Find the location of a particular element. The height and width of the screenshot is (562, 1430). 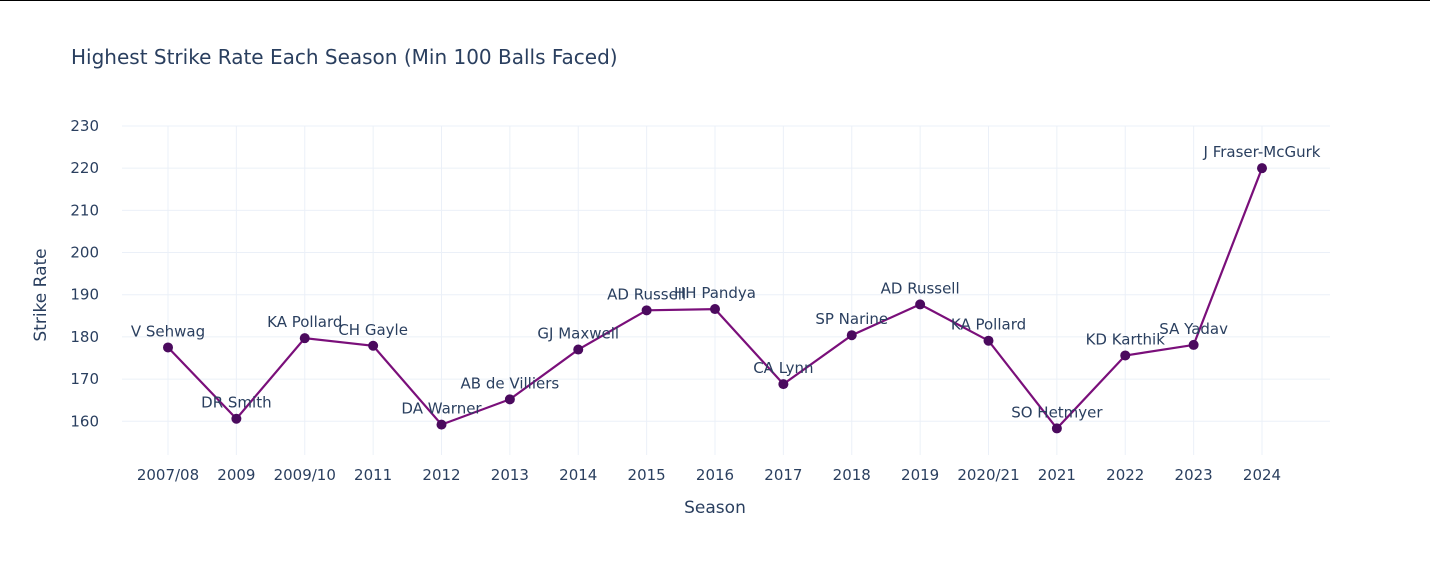

x-tick-label: 2014 is located at coordinates (578, 475).